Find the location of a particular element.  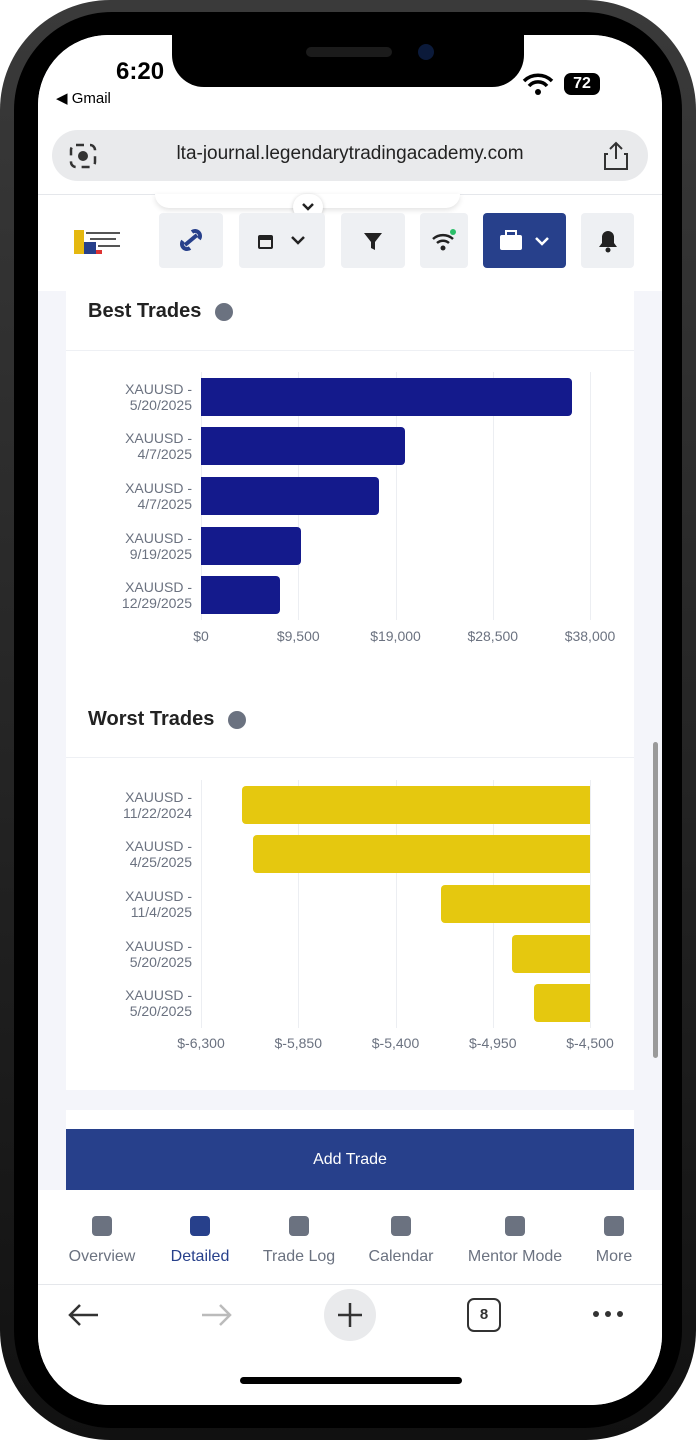

x-tick-label: $28,500 is located at coordinates (493, 636).